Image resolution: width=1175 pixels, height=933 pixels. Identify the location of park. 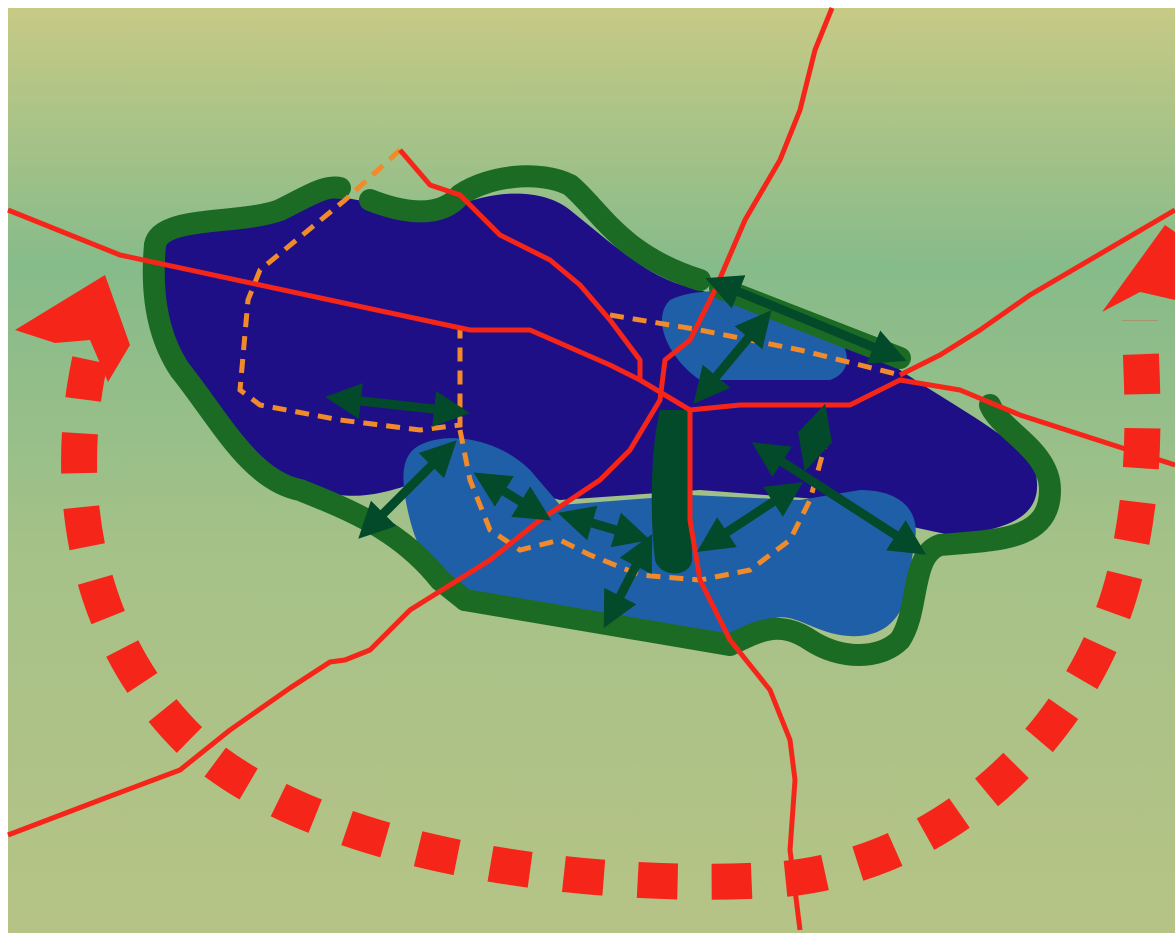
(671, 492).